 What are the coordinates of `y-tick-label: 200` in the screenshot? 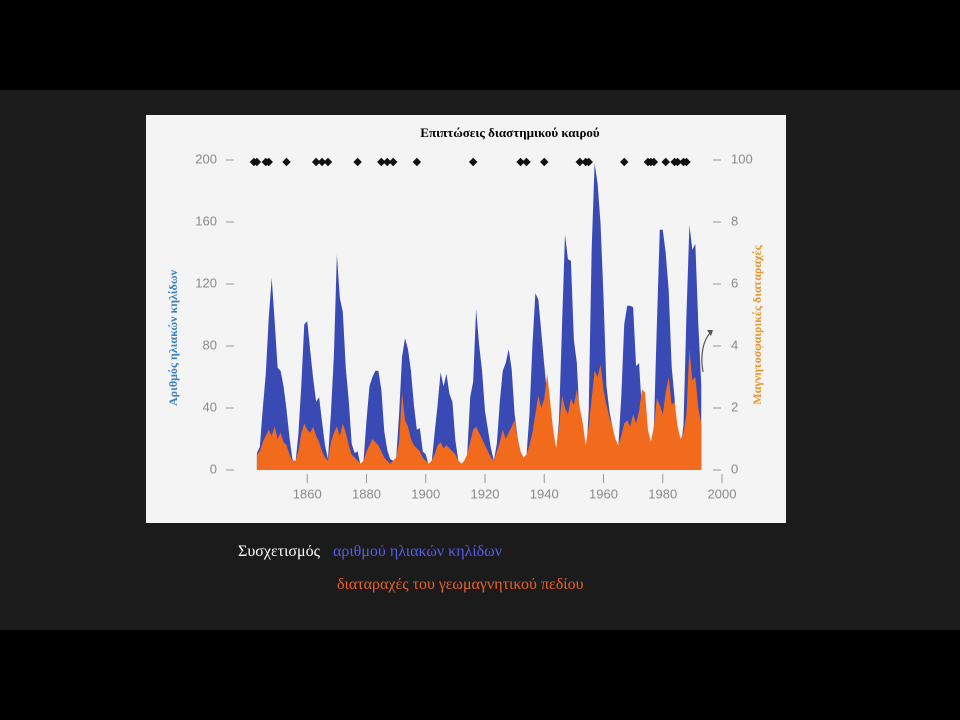 It's located at (206, 158).